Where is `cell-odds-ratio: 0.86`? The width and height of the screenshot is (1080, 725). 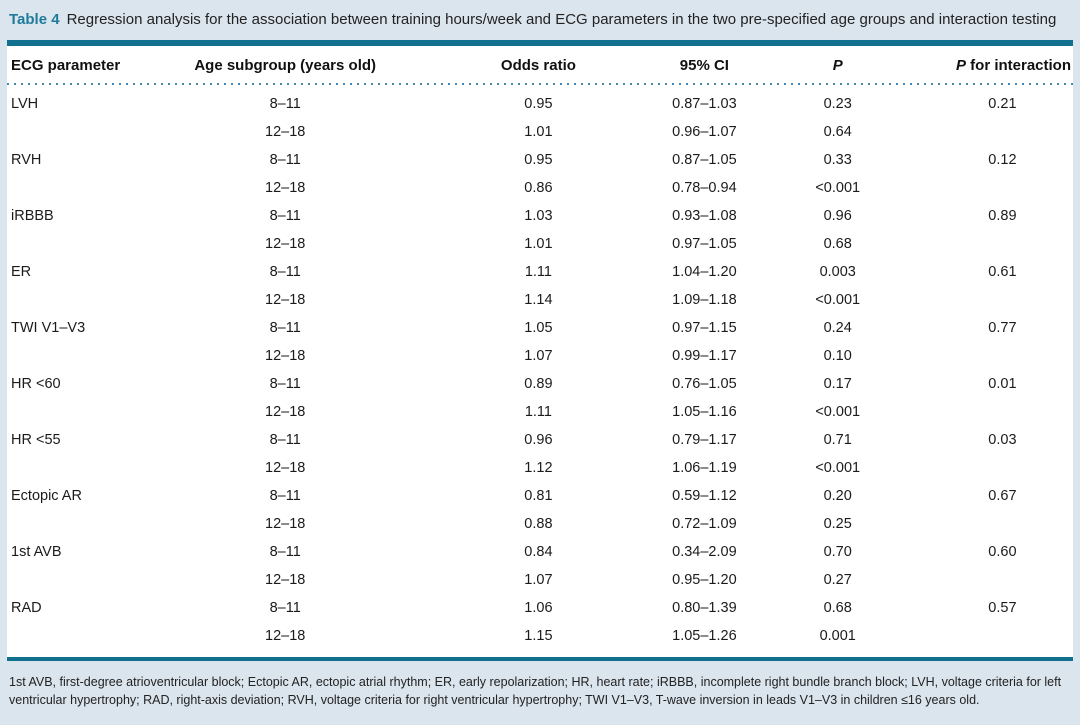
cell-odds-ratio: 0.86 is located at coordinates (538, 188).